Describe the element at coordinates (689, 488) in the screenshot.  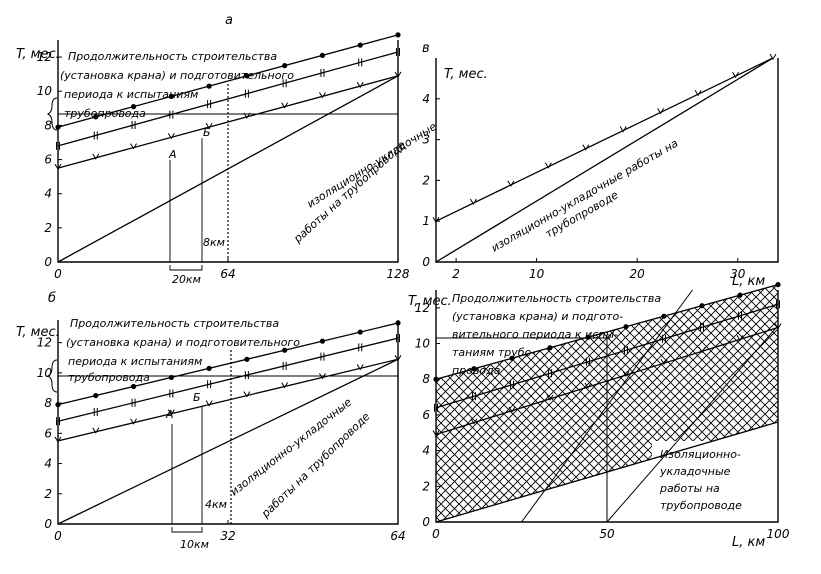
I see `panel-d-note-8: работы на` at that location.